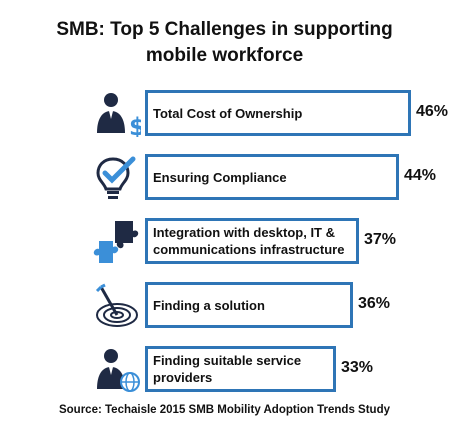  I want to click on chart-row: Ensuring Compliance 44%, so click(224, 177).